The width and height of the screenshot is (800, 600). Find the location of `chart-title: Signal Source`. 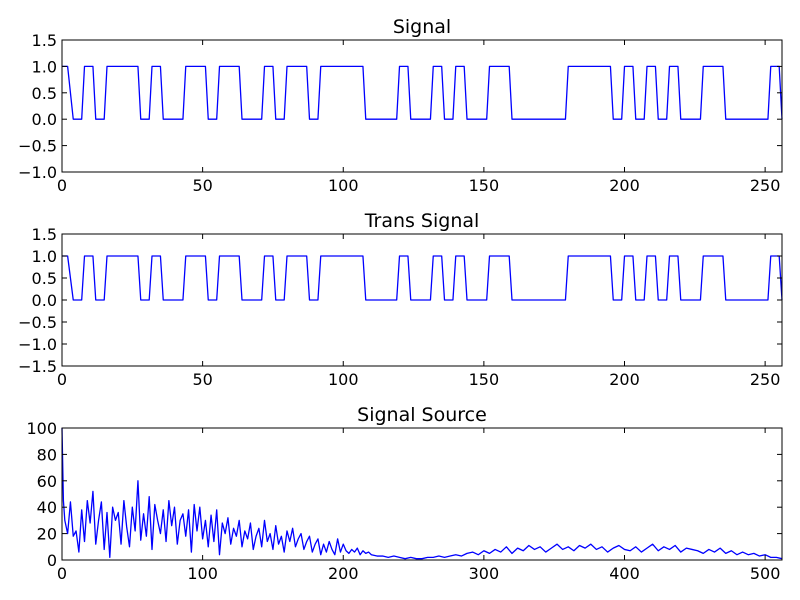

chart-title: Signal Source is located at coordinates (422, 415).